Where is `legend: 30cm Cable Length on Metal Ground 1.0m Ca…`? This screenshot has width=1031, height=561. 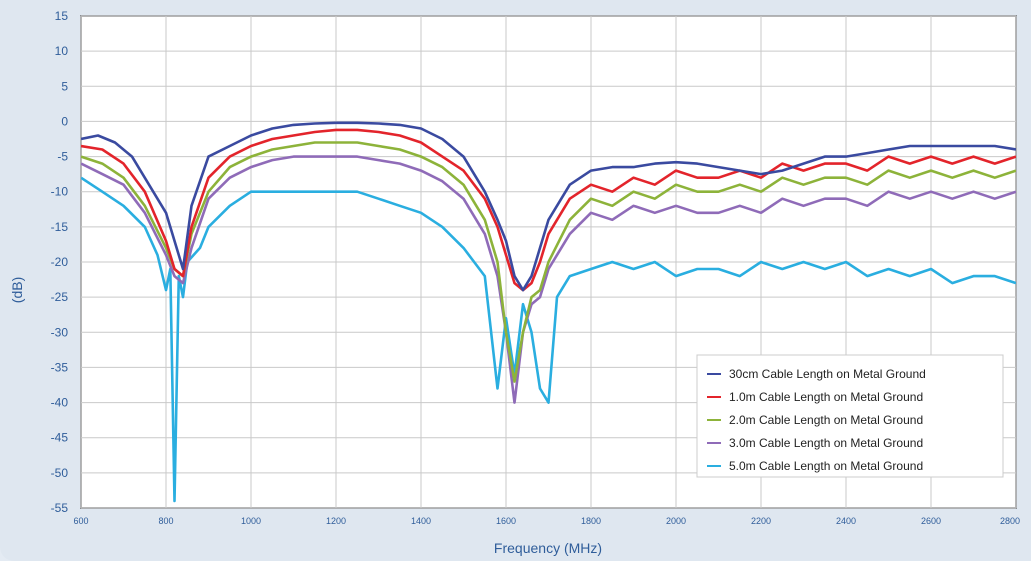 legend: 30cm Cable Length on Metal Ground 1.0m Ca… is located at coordinates (850, 416).